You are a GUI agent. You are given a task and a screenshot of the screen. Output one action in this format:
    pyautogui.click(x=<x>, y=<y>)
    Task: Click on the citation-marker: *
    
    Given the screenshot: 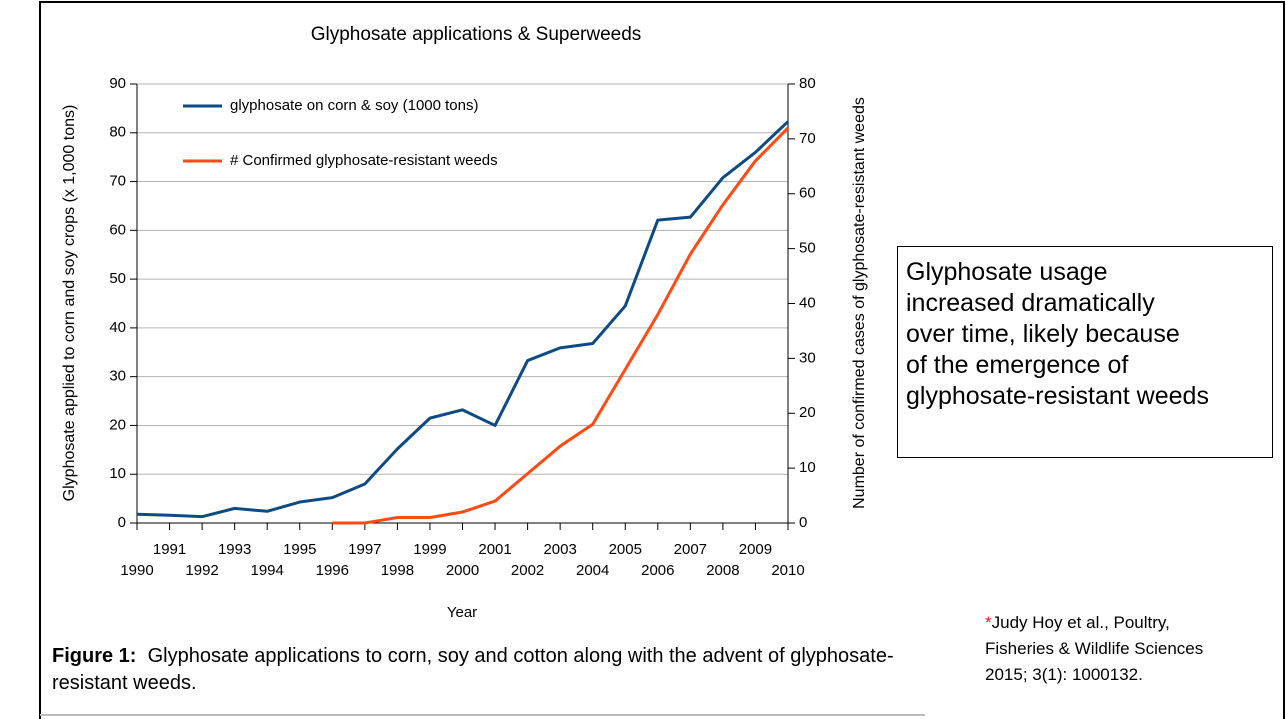 What is the action you would take?
    pyautogui.click(x=988, y=622)
    